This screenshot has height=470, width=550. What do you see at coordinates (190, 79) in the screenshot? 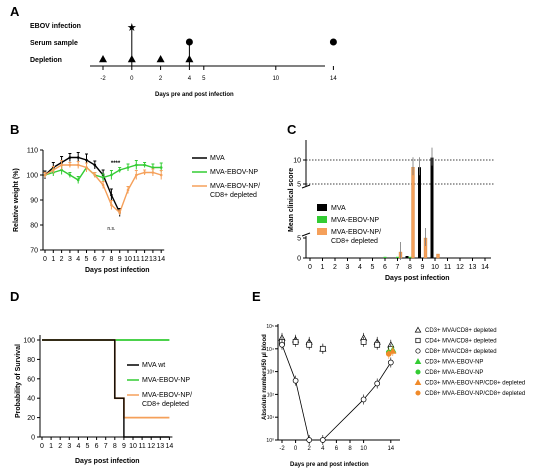
I see `timeline-tick-label: 4` at bounding box center [190, 79].